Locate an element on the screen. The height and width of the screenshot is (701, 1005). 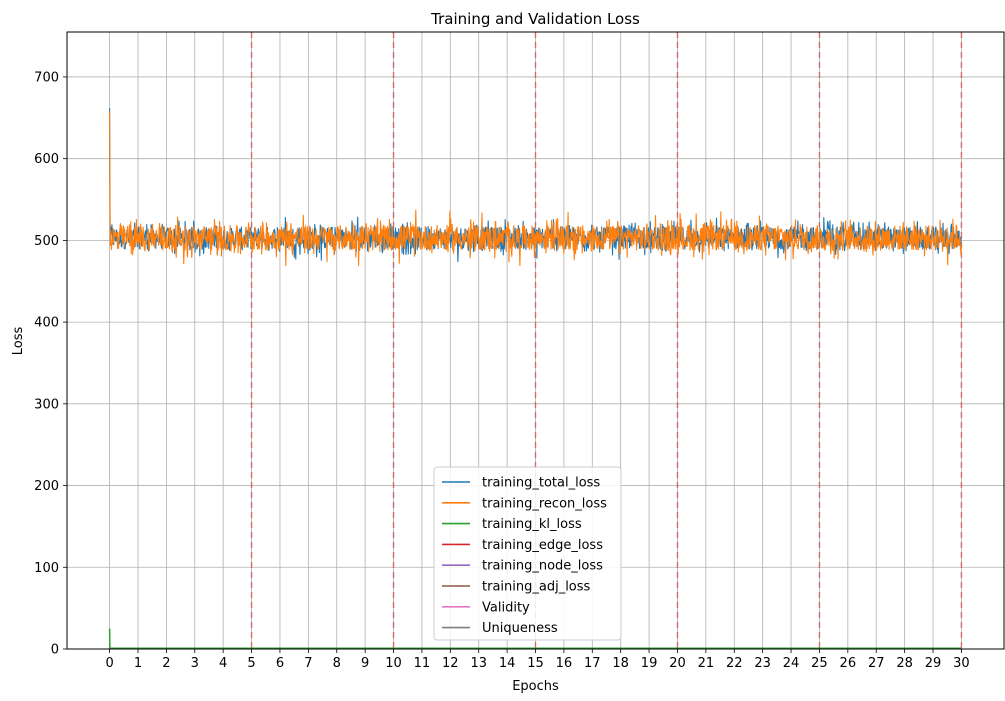
y-tick-label: 400 is located at coordinates (46, 323).